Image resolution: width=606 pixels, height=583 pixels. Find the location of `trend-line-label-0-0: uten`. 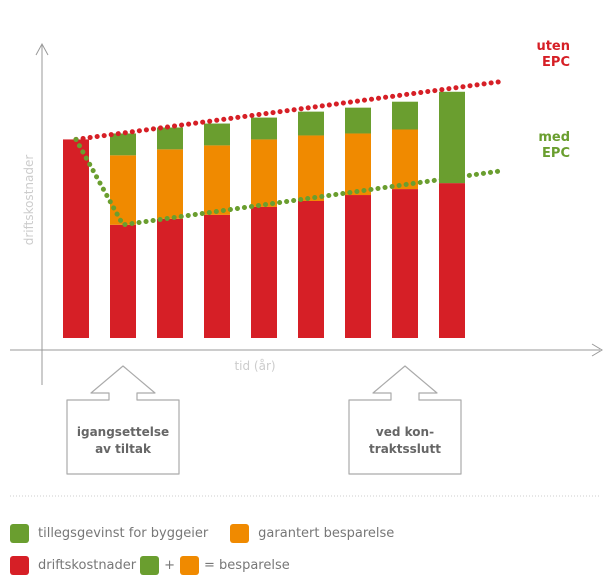

trend-line-label-0-0: uten is located at coordinates (553, 46).